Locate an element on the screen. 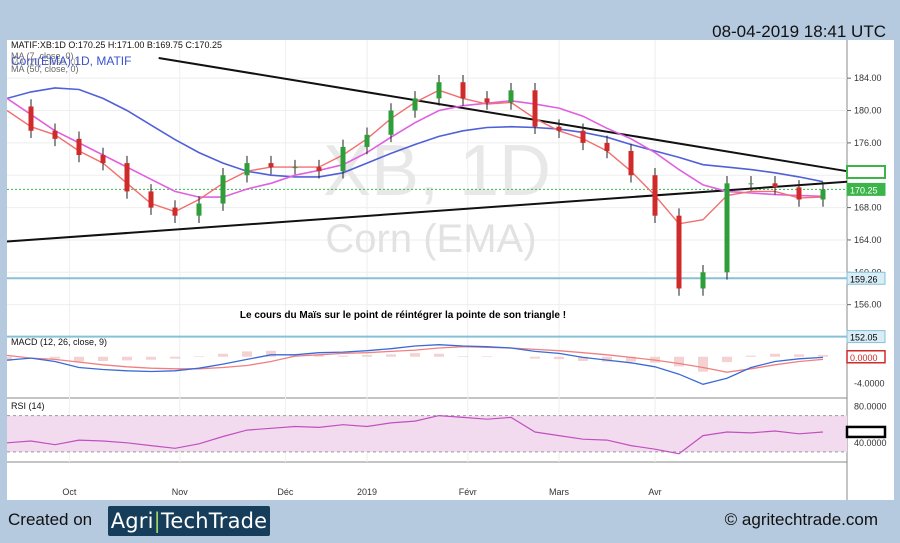  y-tick-label: 164.00 is located at coordinates (868, 240).